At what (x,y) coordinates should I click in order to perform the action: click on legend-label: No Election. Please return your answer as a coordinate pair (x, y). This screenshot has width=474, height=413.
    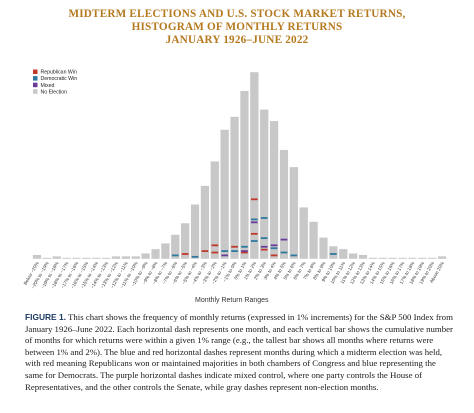
    Looking at the image, I should click on (54, 92).